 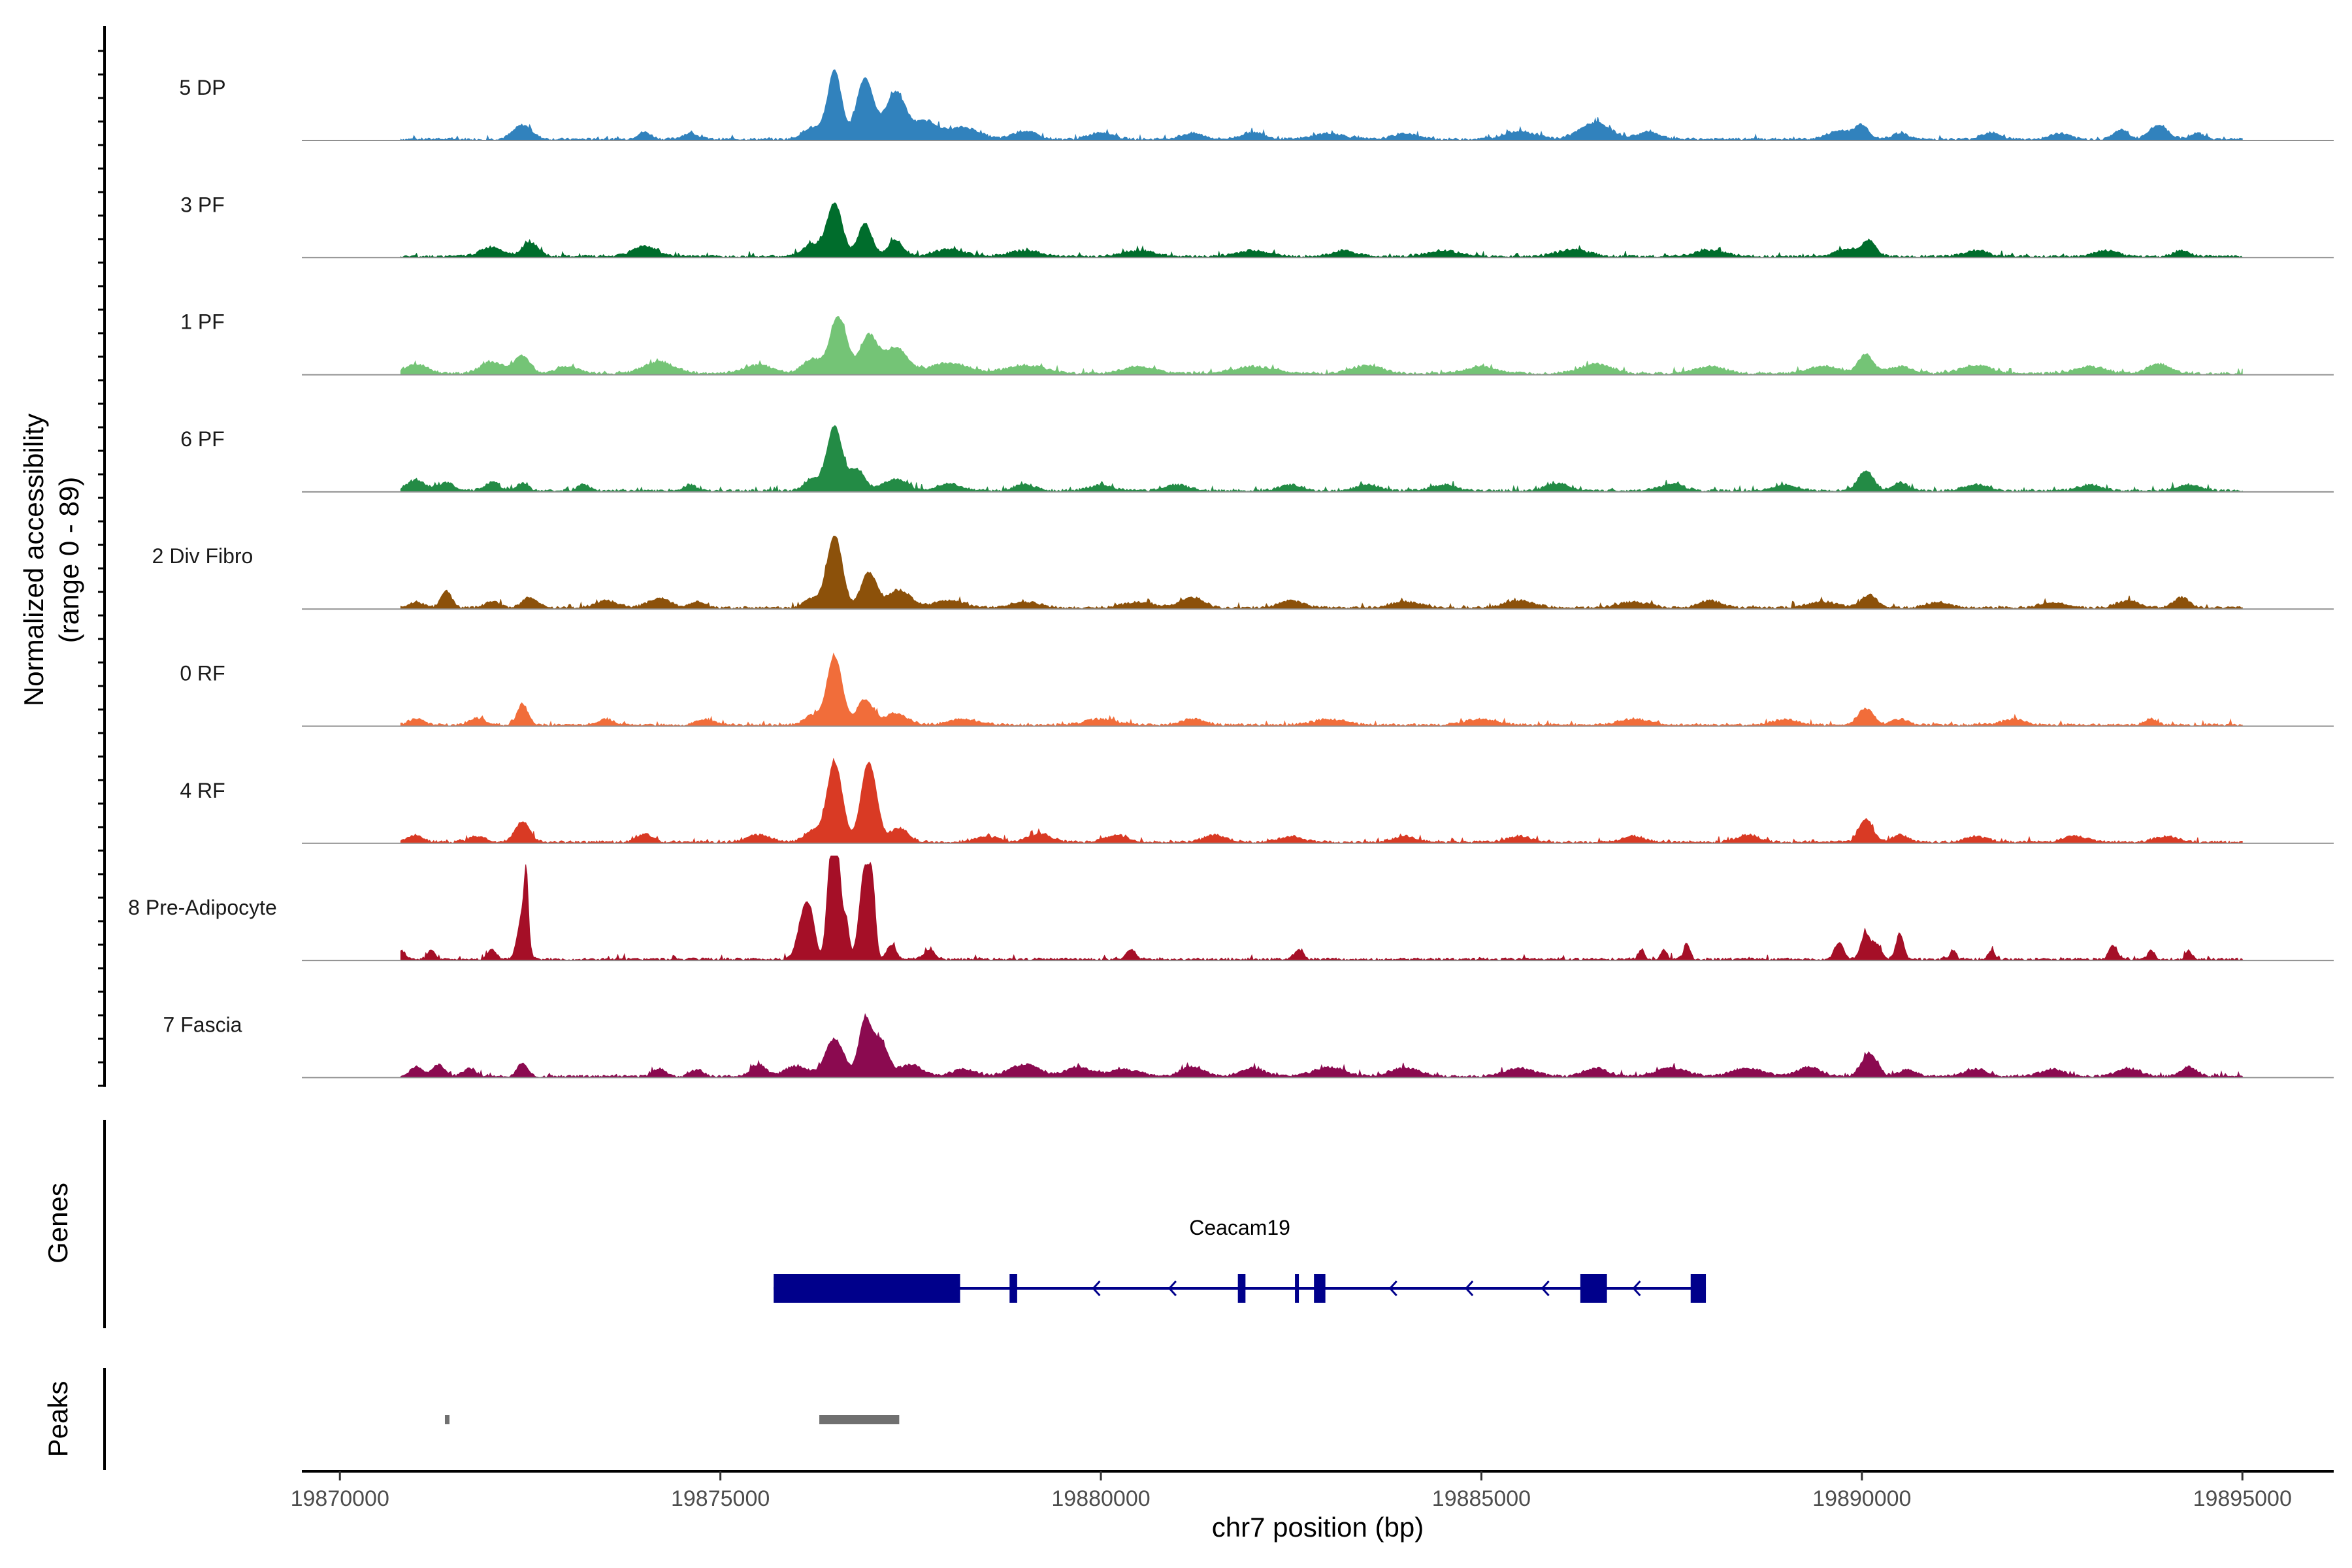 I want to click on track-3-pf: 3 PF, so click(x=1257, y=226).